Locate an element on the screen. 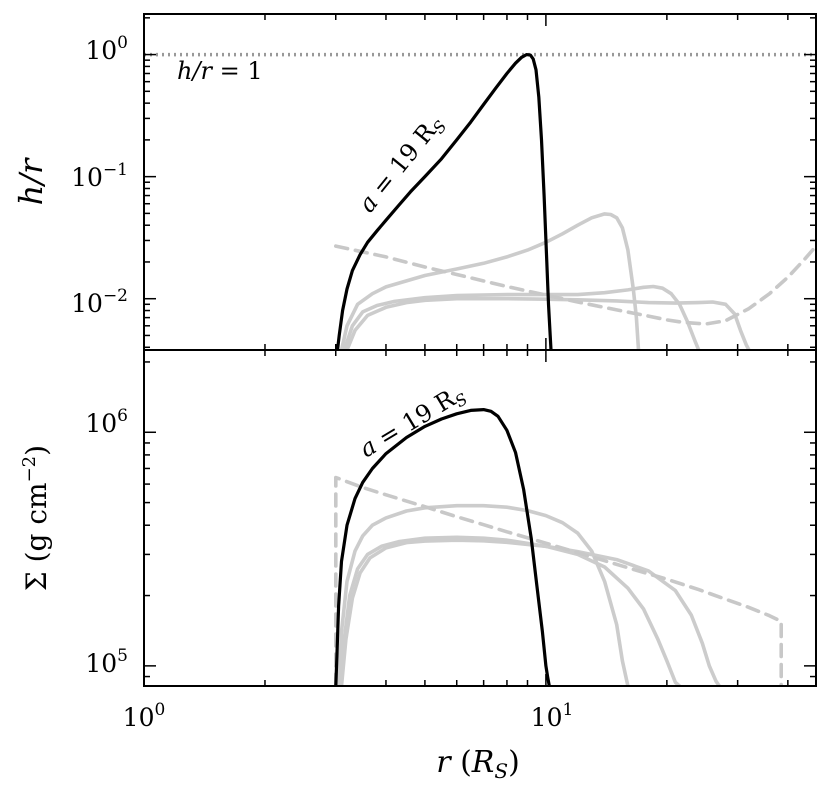 The width and height of the screenshot is (831, 794). bottom-series-3-line is located at coordinates (530, 612).